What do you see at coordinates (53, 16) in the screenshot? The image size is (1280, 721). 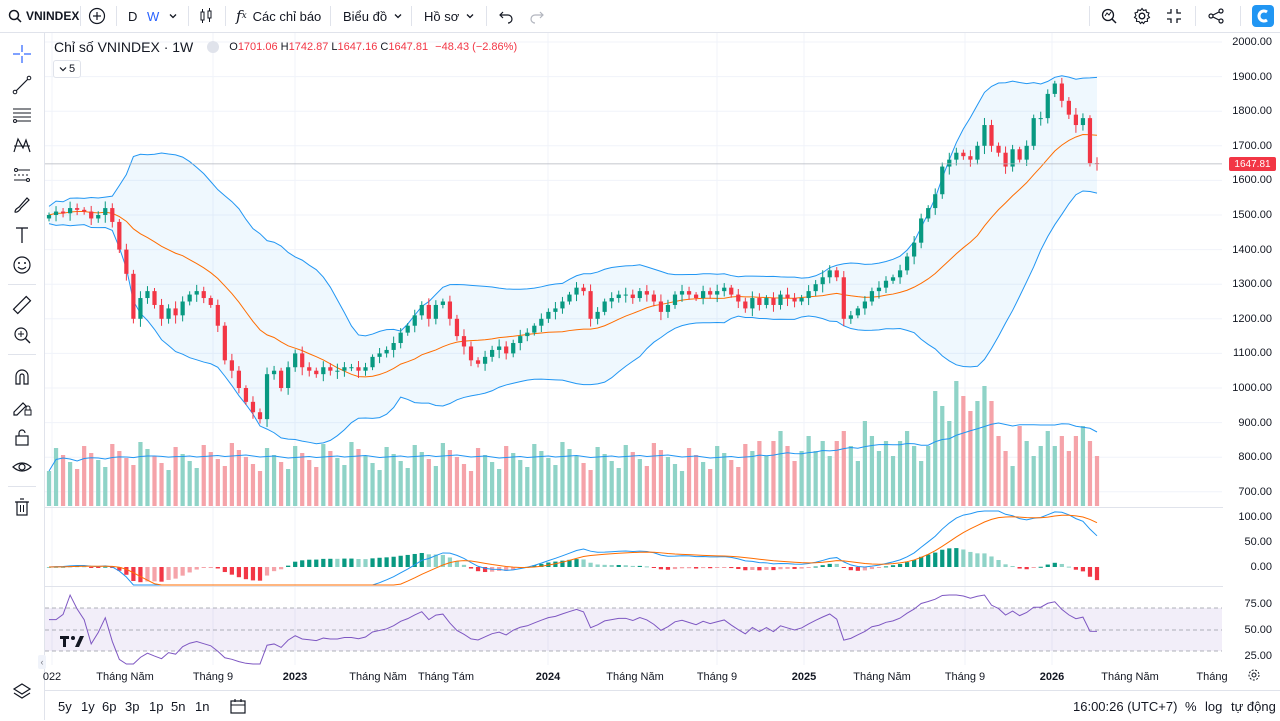 I see `symbol-name: VNINDEX` at bounding box center [53, 16].